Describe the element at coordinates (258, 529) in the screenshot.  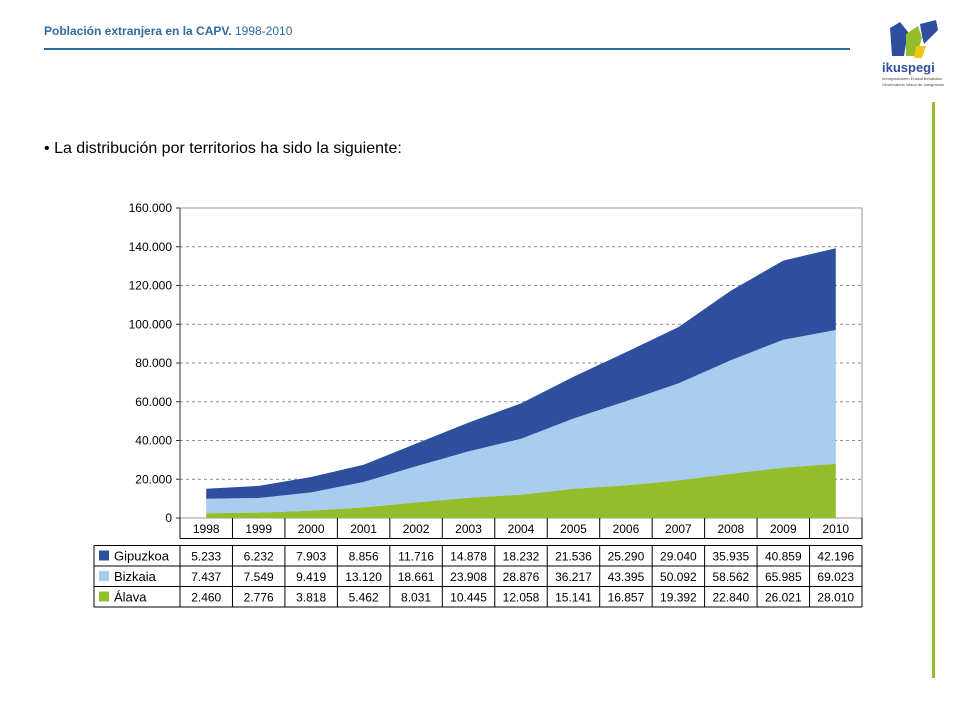
I see `x-tick-label: 1999` at that location.